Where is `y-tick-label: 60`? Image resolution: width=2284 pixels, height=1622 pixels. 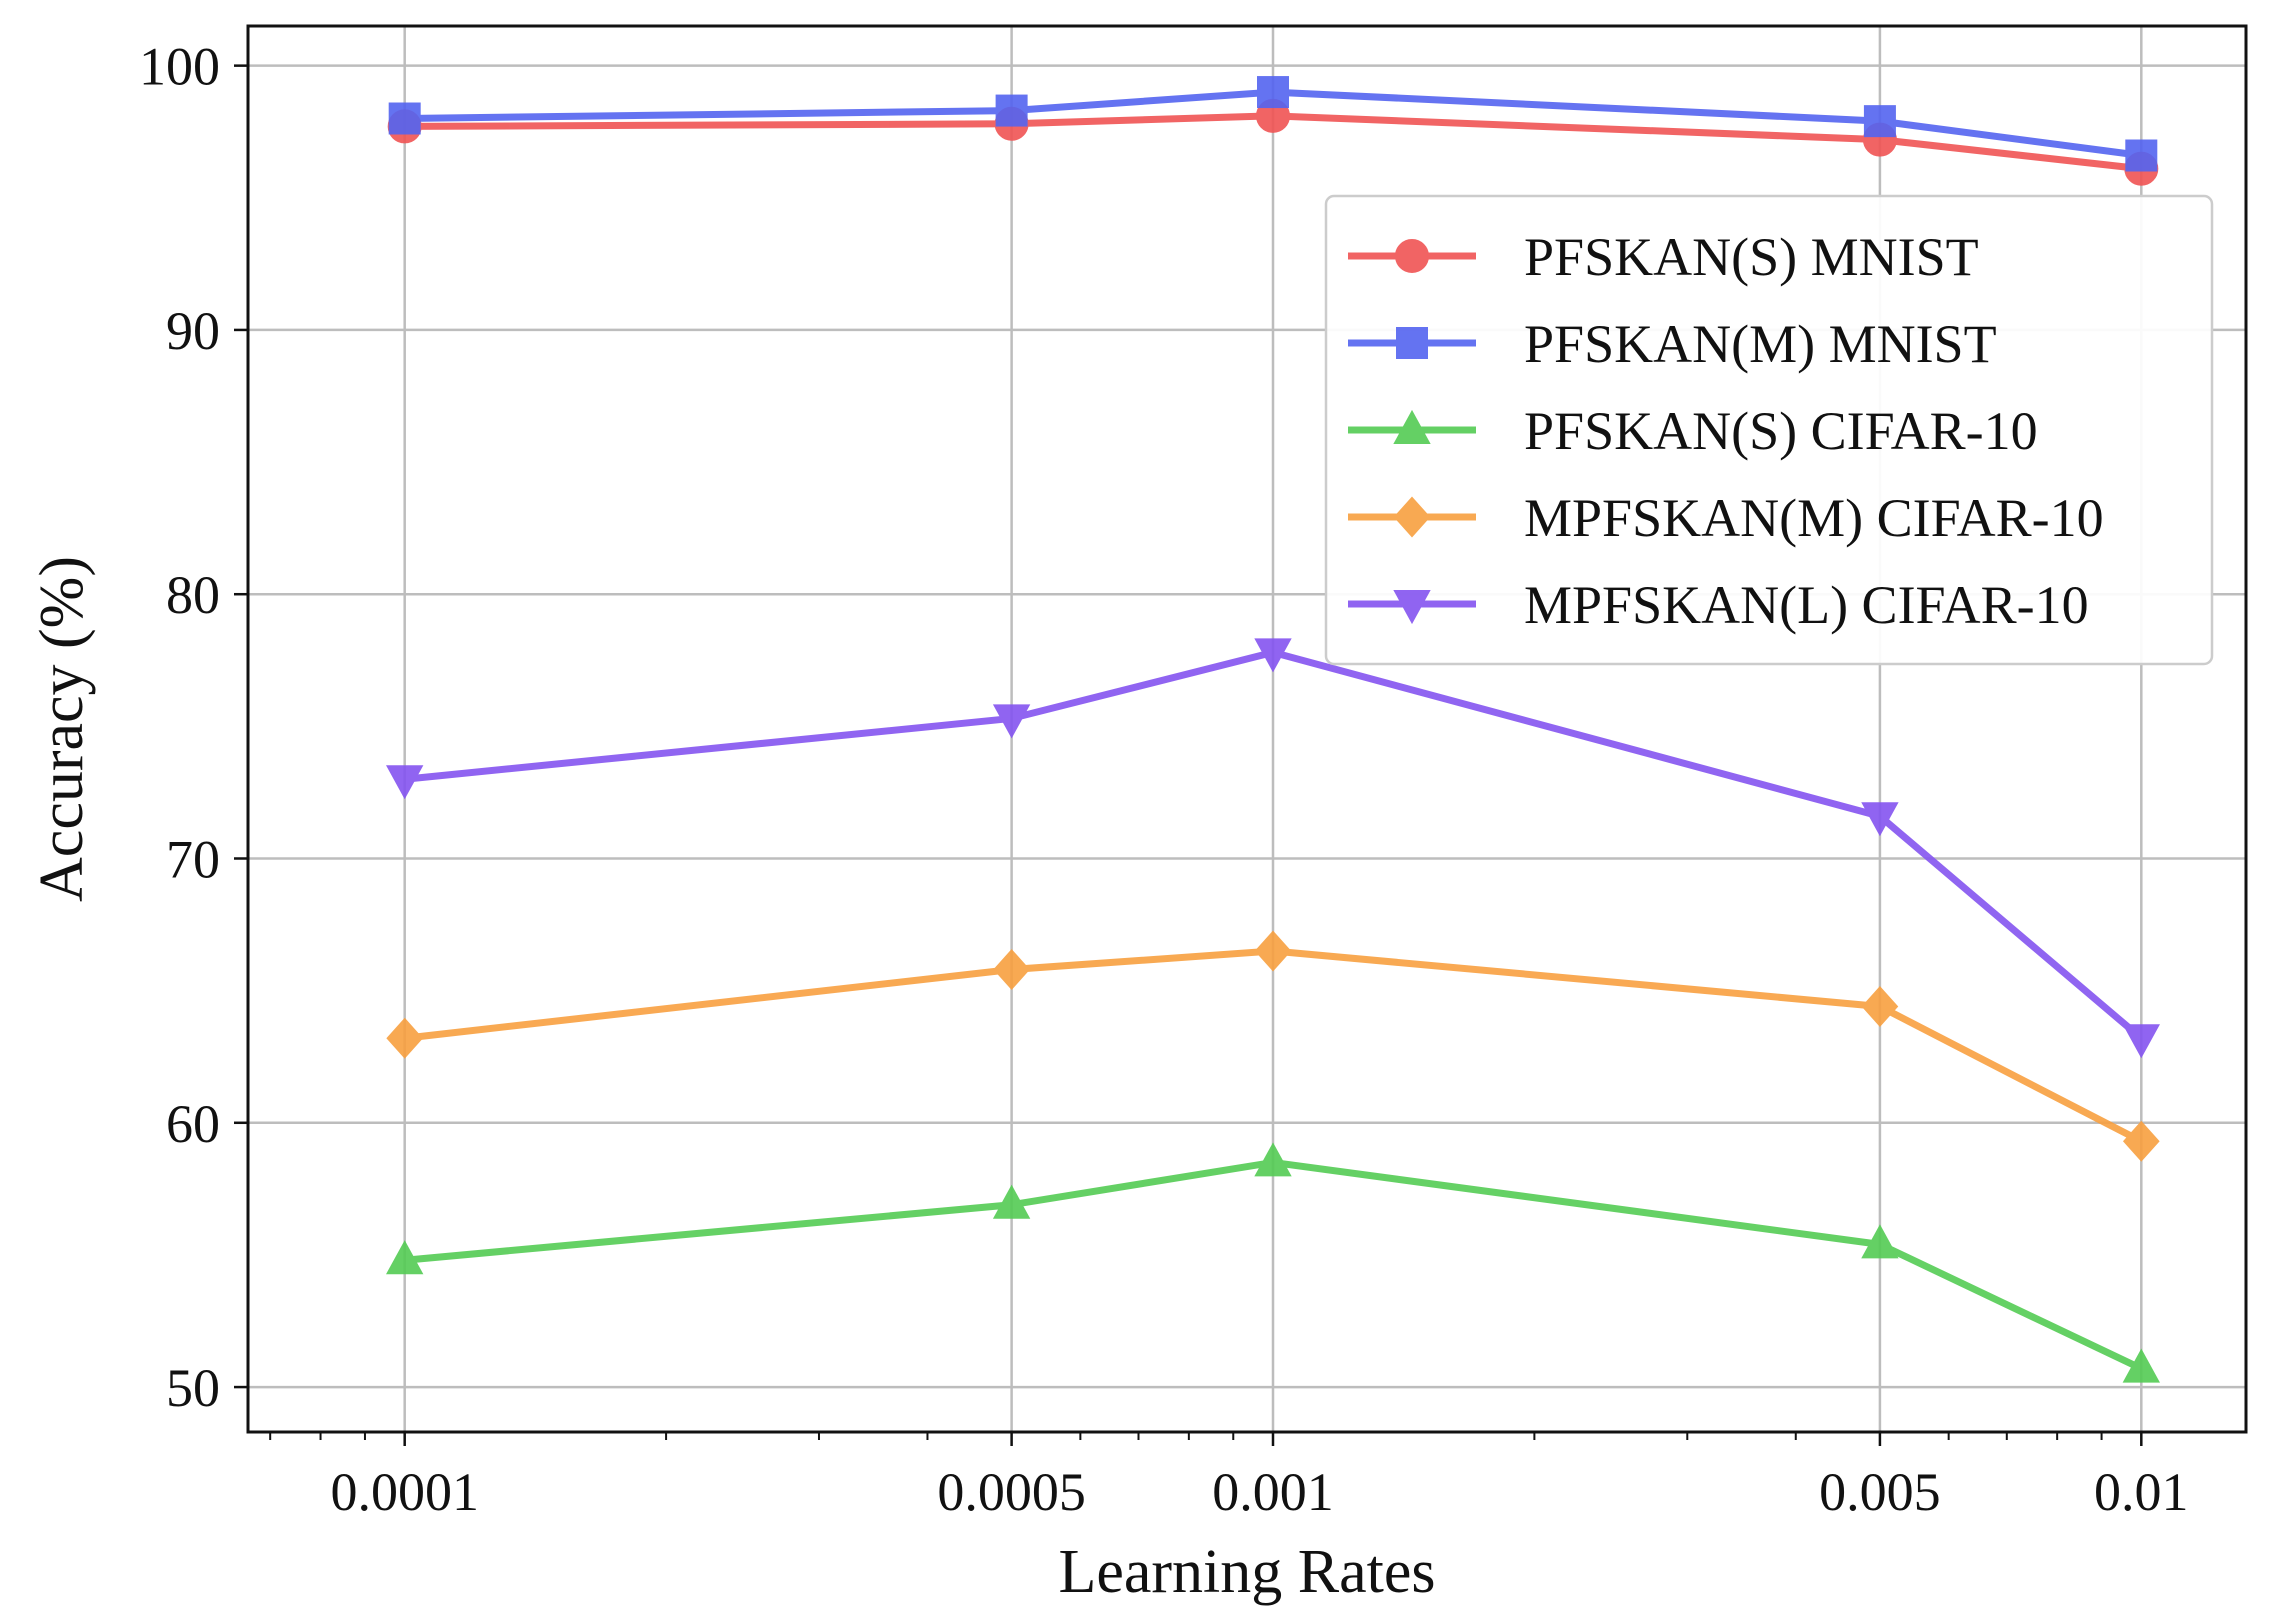
y-tick-label: 60 is located at coordinates (193, 1124).